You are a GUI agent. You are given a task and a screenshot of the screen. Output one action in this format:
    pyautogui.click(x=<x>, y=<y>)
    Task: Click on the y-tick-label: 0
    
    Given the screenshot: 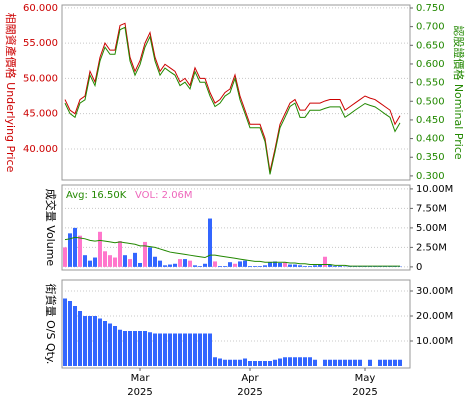 What is the action you would take?
    pyautogui.click(x=419, y=267)
    